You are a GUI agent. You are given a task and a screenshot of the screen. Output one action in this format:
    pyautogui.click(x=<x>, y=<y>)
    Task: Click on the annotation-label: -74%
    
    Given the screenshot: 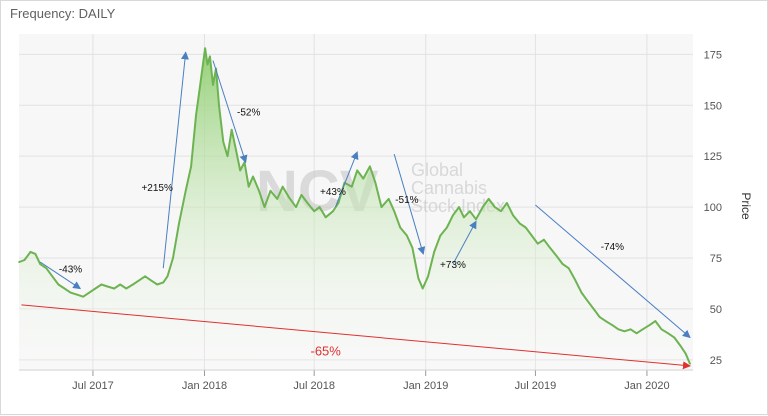 What is the action you would take?
    pyautogui.click(x=612, y=247)
    